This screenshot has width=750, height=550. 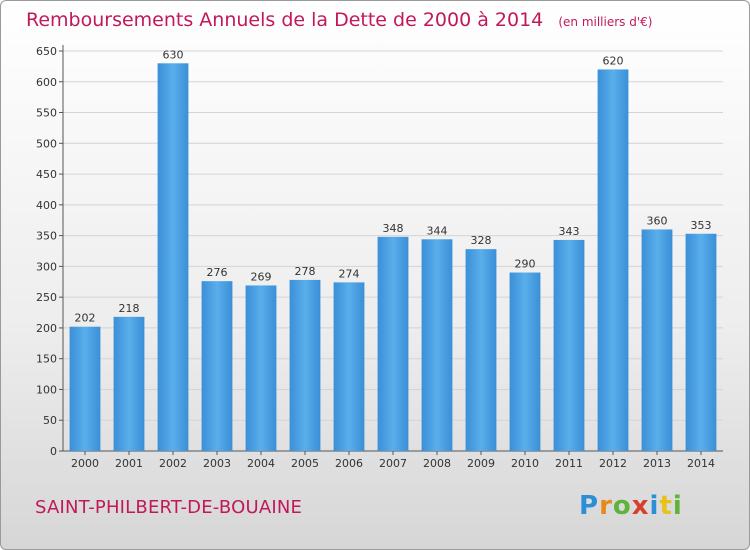 I want to click on data-label: 276, so click(x=217, y=272).